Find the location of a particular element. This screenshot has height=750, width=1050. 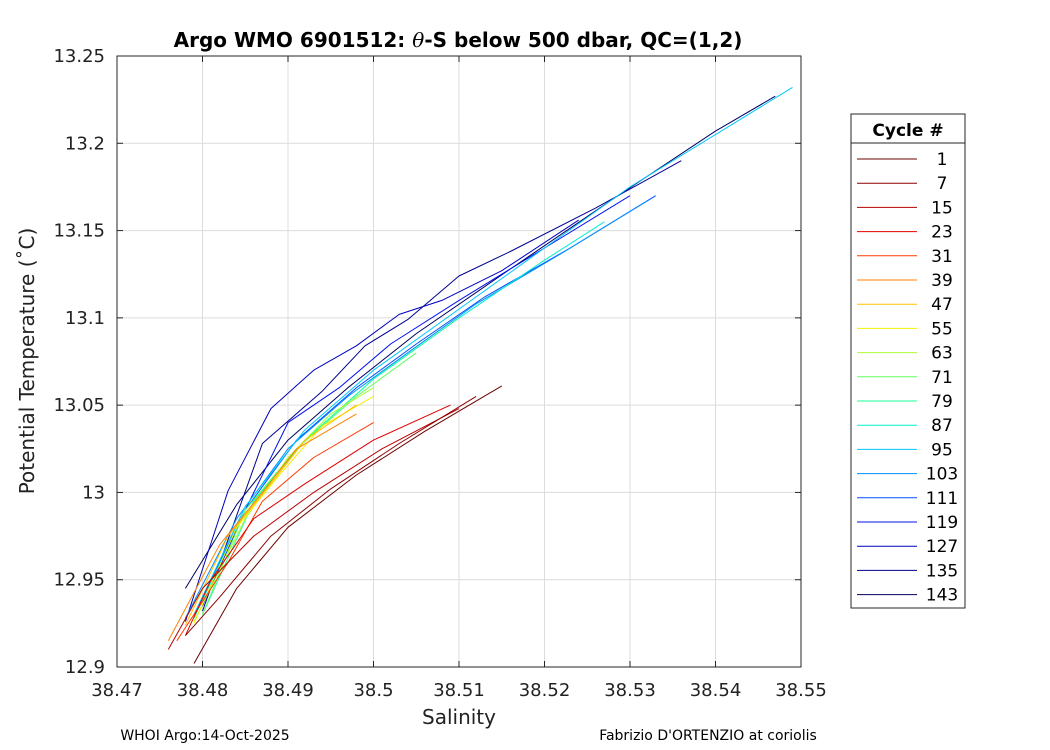

legend-label: 55 is located at coordinates (942, 329).